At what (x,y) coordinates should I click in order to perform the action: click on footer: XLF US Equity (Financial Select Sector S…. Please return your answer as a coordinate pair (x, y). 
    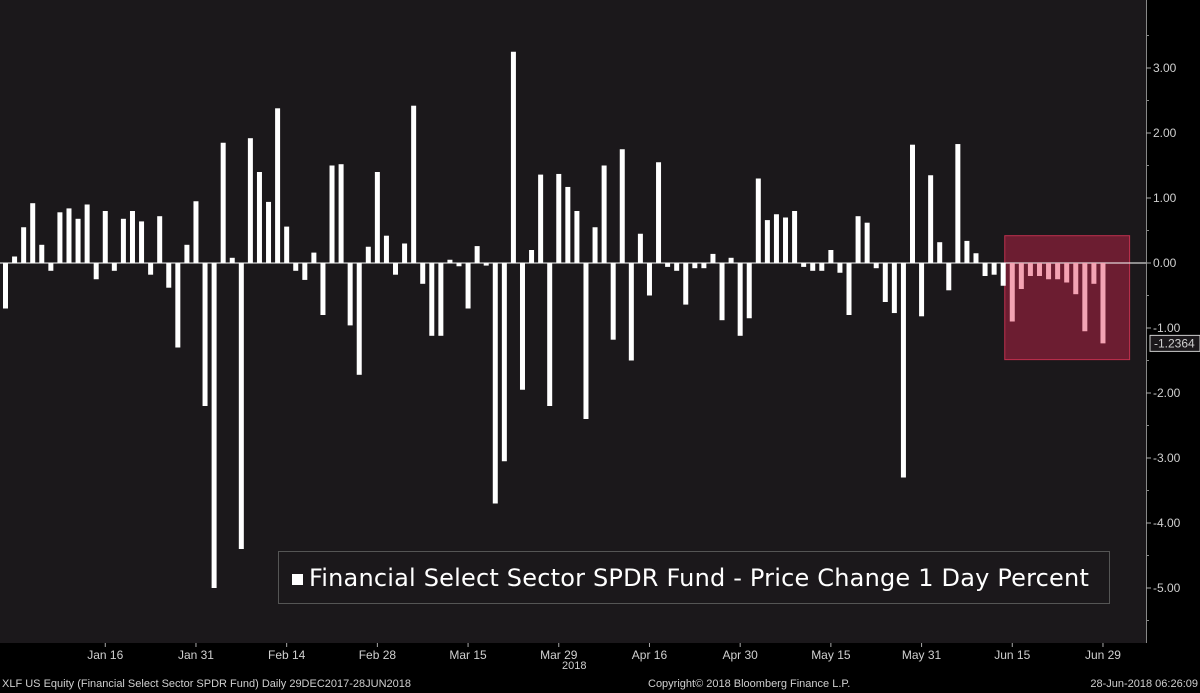
    Looking at the image, I should click on (600, 684).